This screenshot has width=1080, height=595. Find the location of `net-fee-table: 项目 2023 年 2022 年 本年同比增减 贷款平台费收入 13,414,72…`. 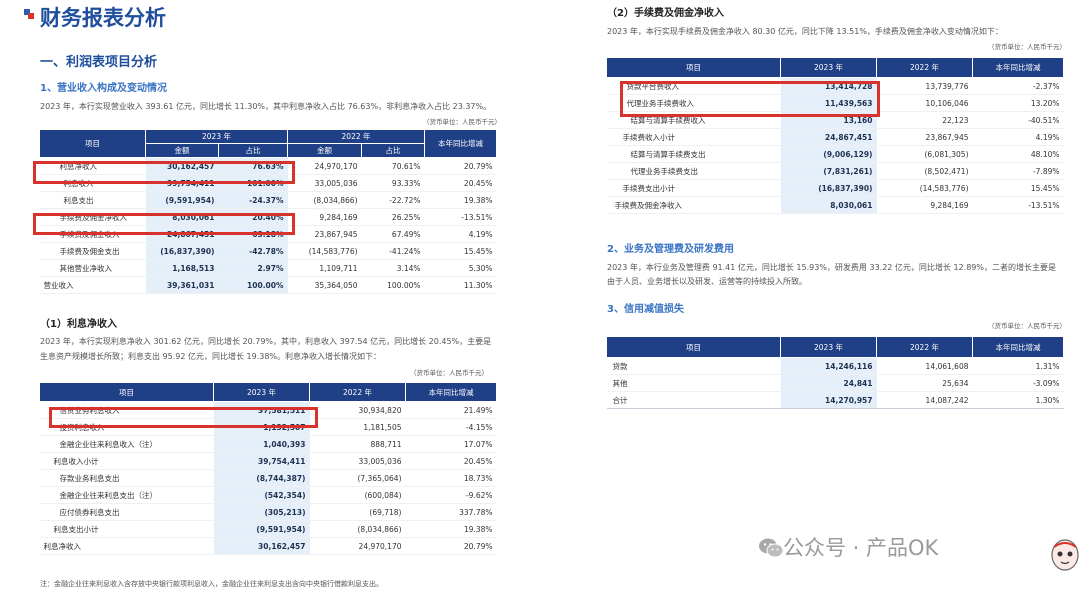

net-fee-table: 项目 2023 年 2022 年 本年同比增减 贷款平台费收入 13,414,72… is located at coordinates (835, 135).